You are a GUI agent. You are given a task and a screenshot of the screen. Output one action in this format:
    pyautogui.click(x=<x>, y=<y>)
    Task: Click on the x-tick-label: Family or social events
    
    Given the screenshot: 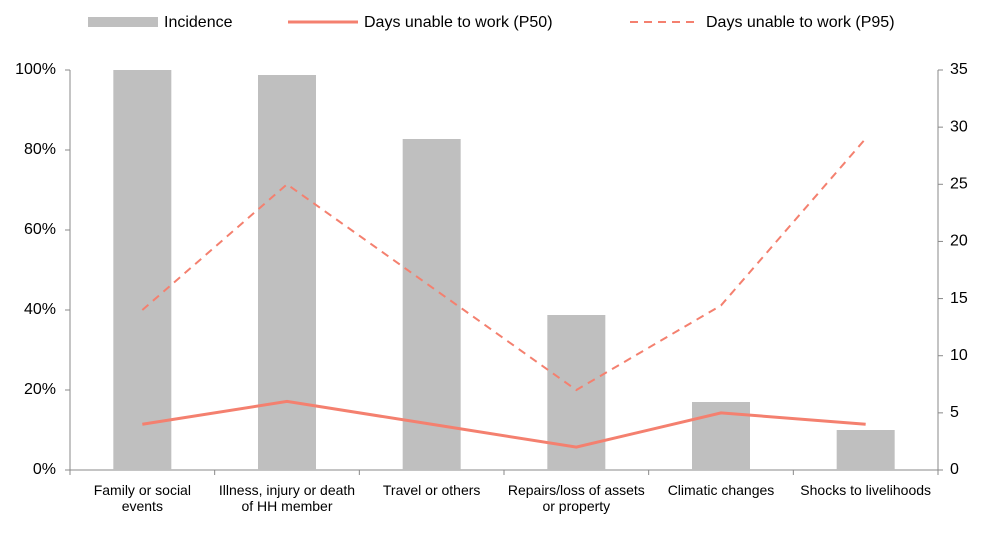 What is the action you would take?
    pyautogui.click(x=142, y=498)
    